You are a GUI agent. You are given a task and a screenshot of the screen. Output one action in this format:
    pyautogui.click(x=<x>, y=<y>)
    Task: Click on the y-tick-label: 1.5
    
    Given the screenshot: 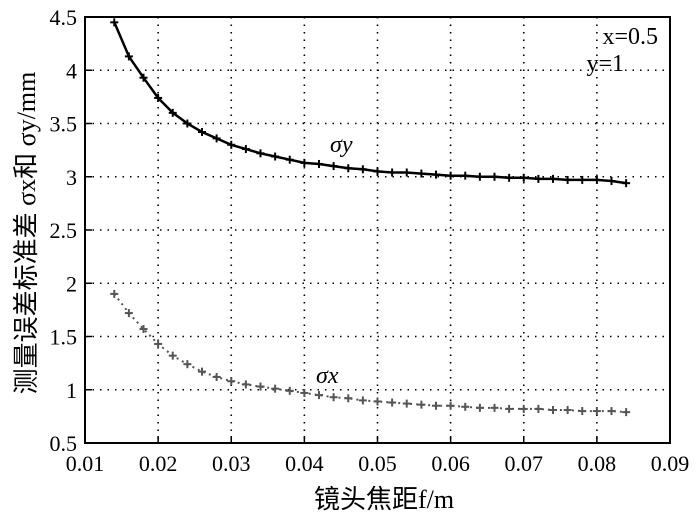 What is the action you would take?
    pyautogui.click(x=64, y=337)
    